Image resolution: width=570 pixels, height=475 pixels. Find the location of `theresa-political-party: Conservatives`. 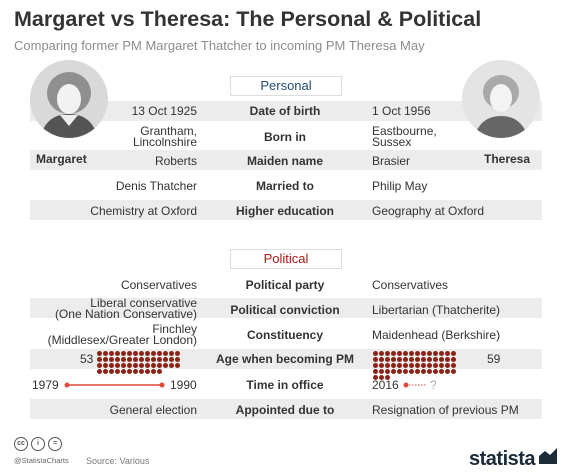

theresa-political-party: Conservatives is located at coordinates (410, 285).